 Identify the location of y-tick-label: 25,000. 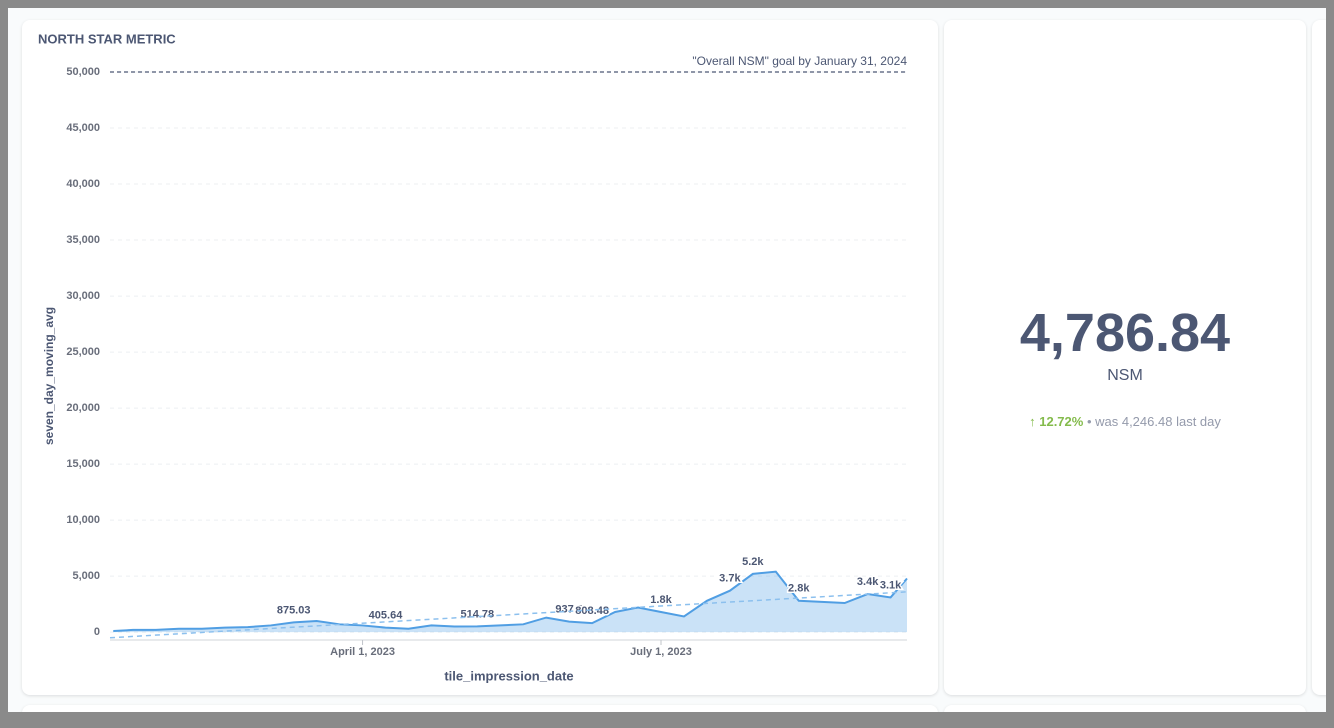
(83, 352).